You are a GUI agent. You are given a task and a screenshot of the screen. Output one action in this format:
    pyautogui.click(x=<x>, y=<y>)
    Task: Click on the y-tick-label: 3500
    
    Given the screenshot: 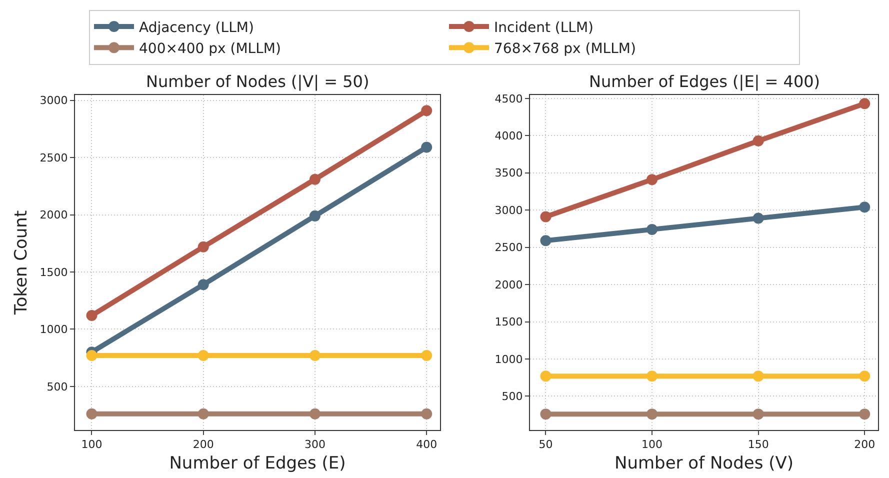 What is the action you would take?
    pyautogui.click(x=508, y=173)
    